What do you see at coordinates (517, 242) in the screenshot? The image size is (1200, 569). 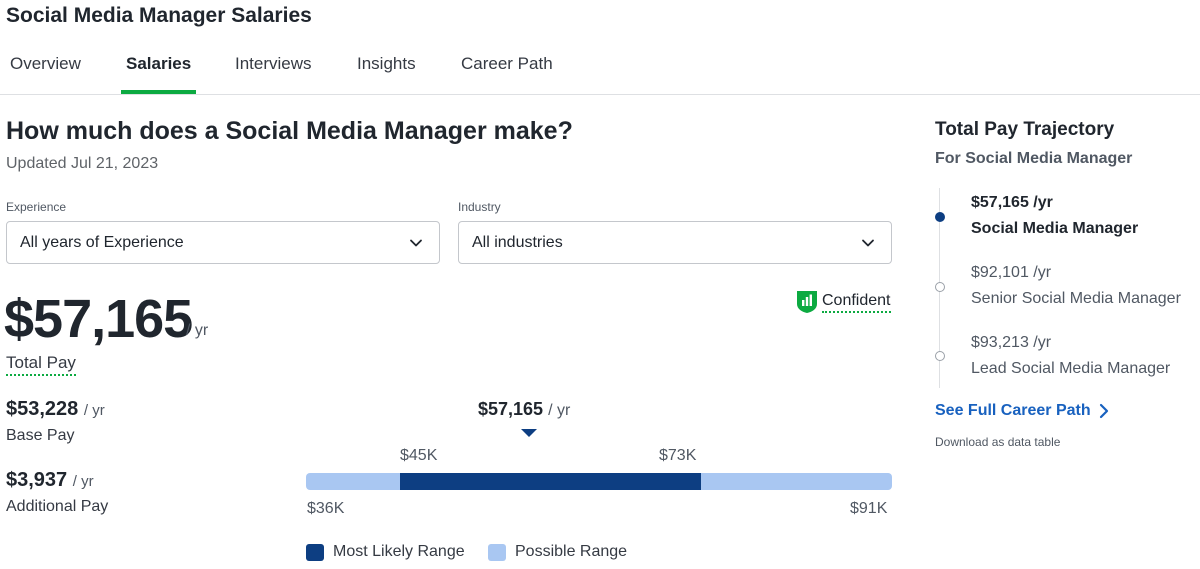 I see `industry-select-value: All industries` at bounding box center [517, 242].